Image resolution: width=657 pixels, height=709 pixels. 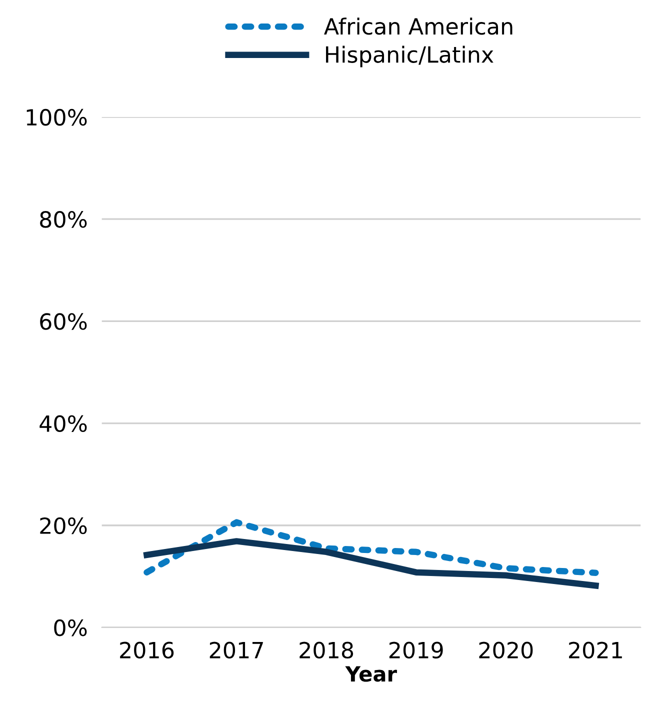 I want to click on x-axis-title: Year, so click(x=371, y=674).